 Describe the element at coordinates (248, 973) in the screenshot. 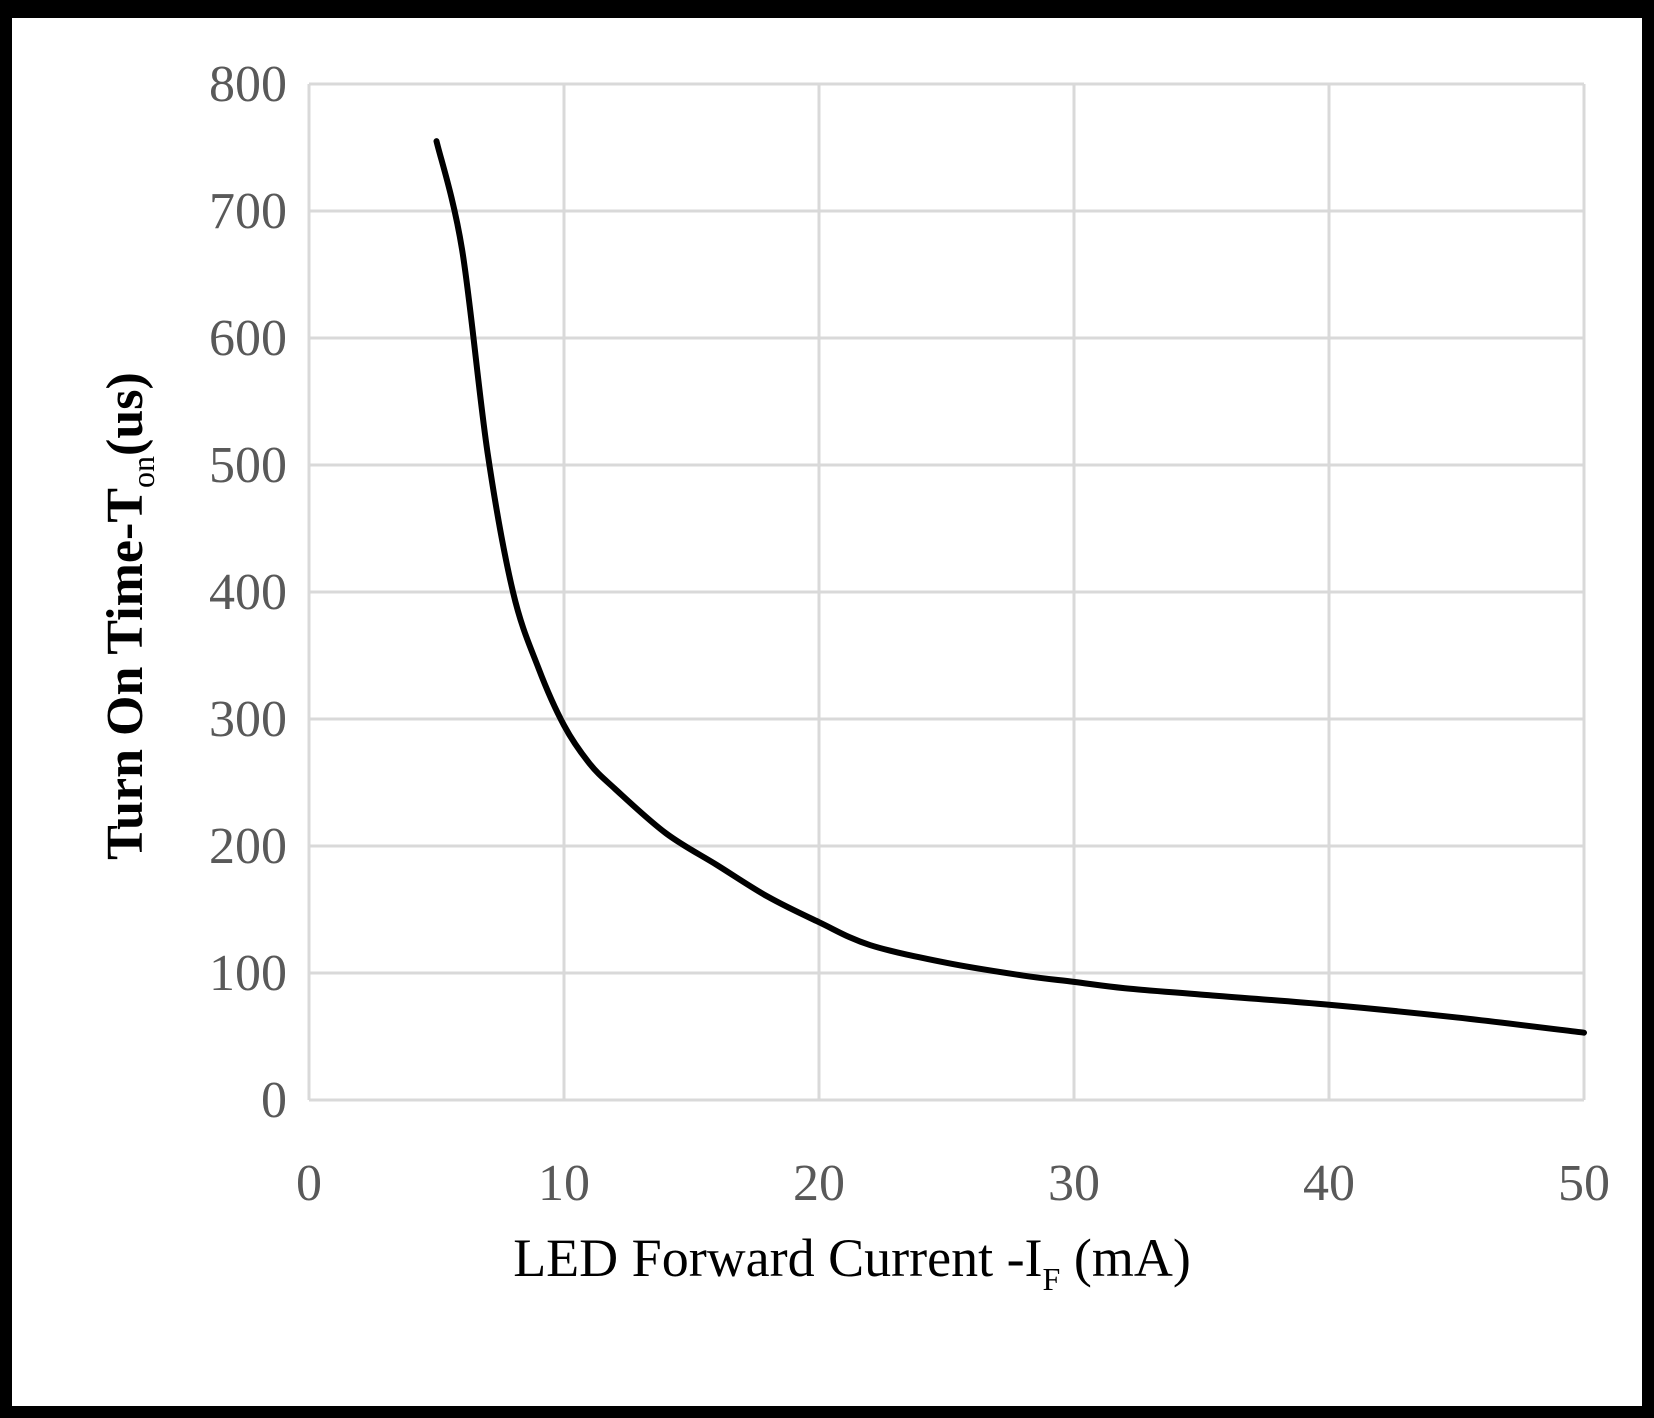

I see `y-tick-label: 100` at that location.